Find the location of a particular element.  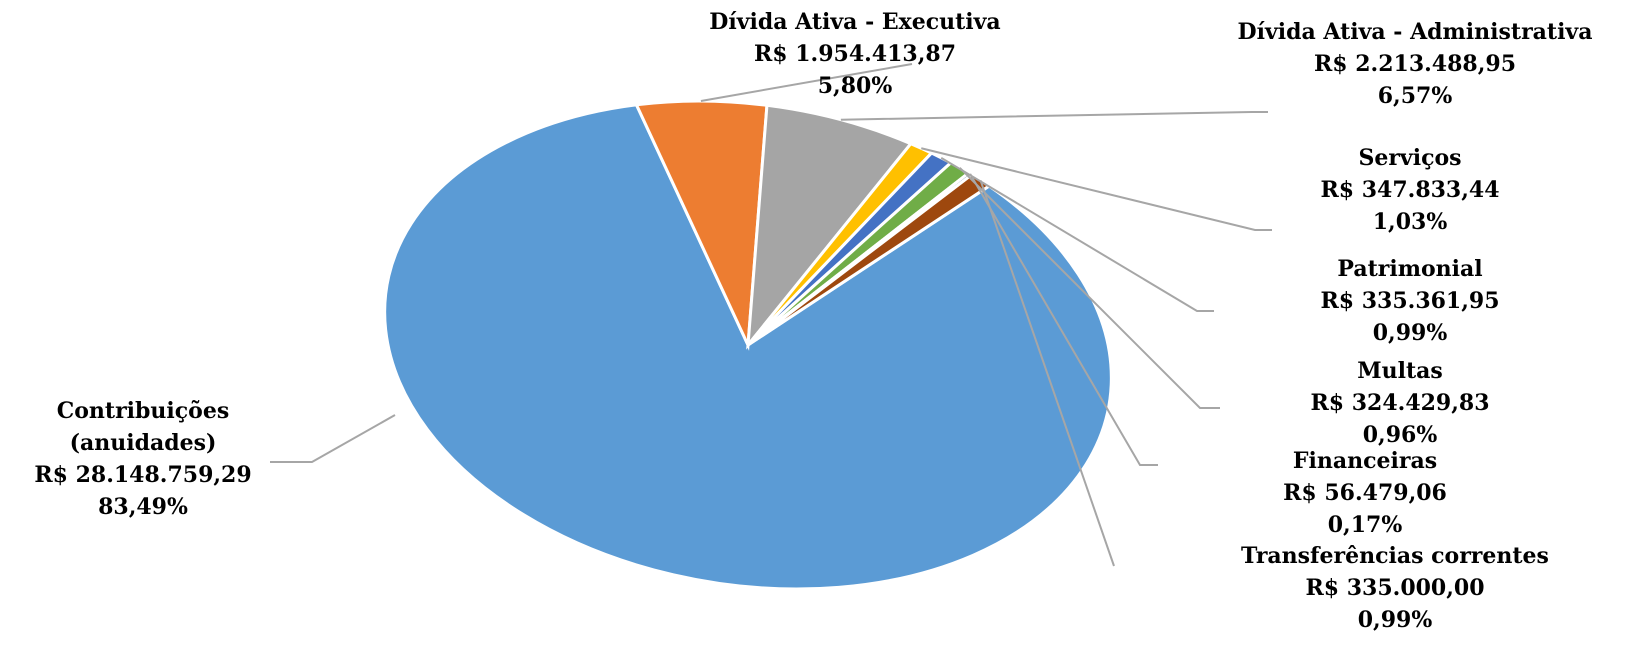

label-percent: 1,03% is located at coordinates (1410, 222).